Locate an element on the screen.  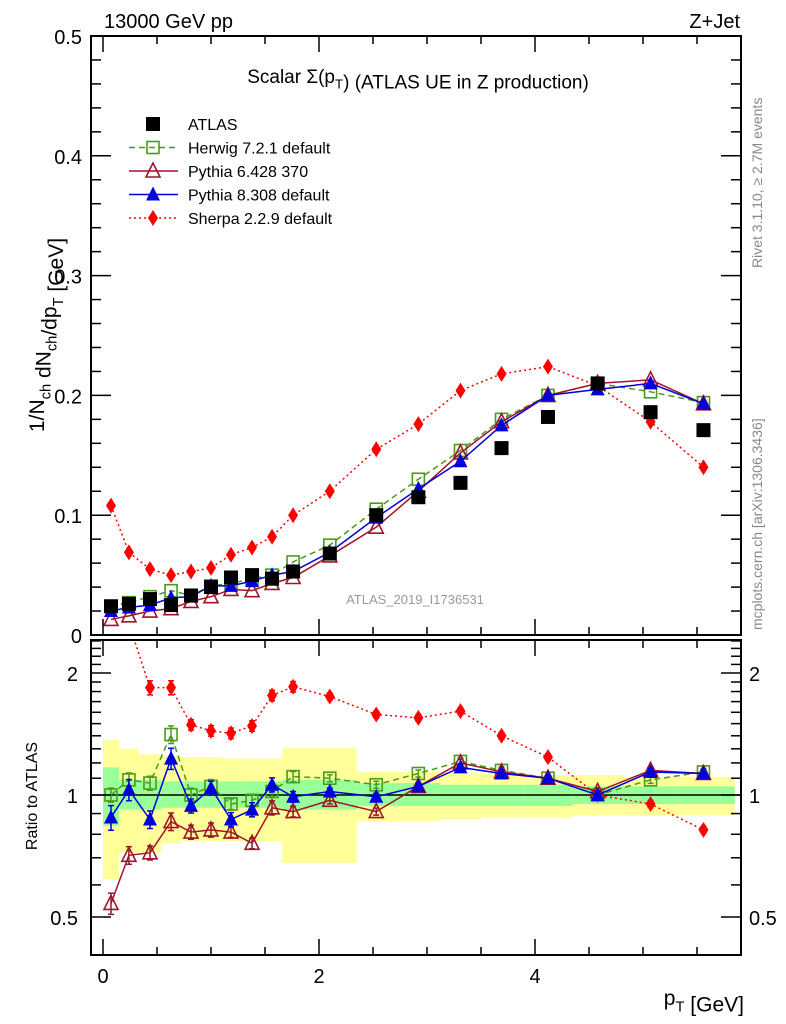
legend-item-pythia-8-308-default: Pythia 8.308 default is located at coordinates (229, 195).